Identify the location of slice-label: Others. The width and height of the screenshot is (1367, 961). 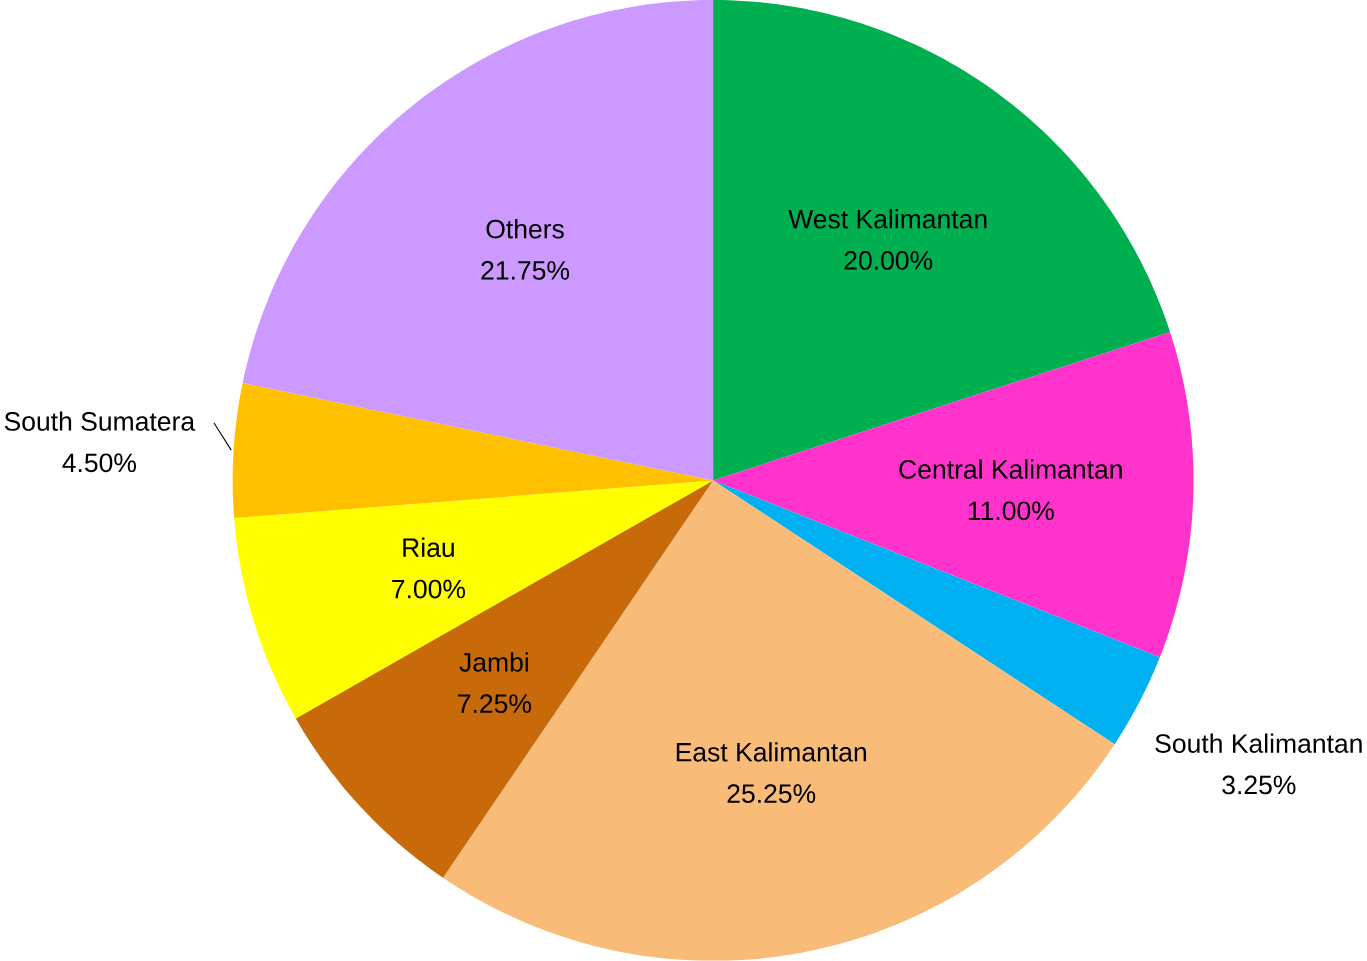
(525, 229).